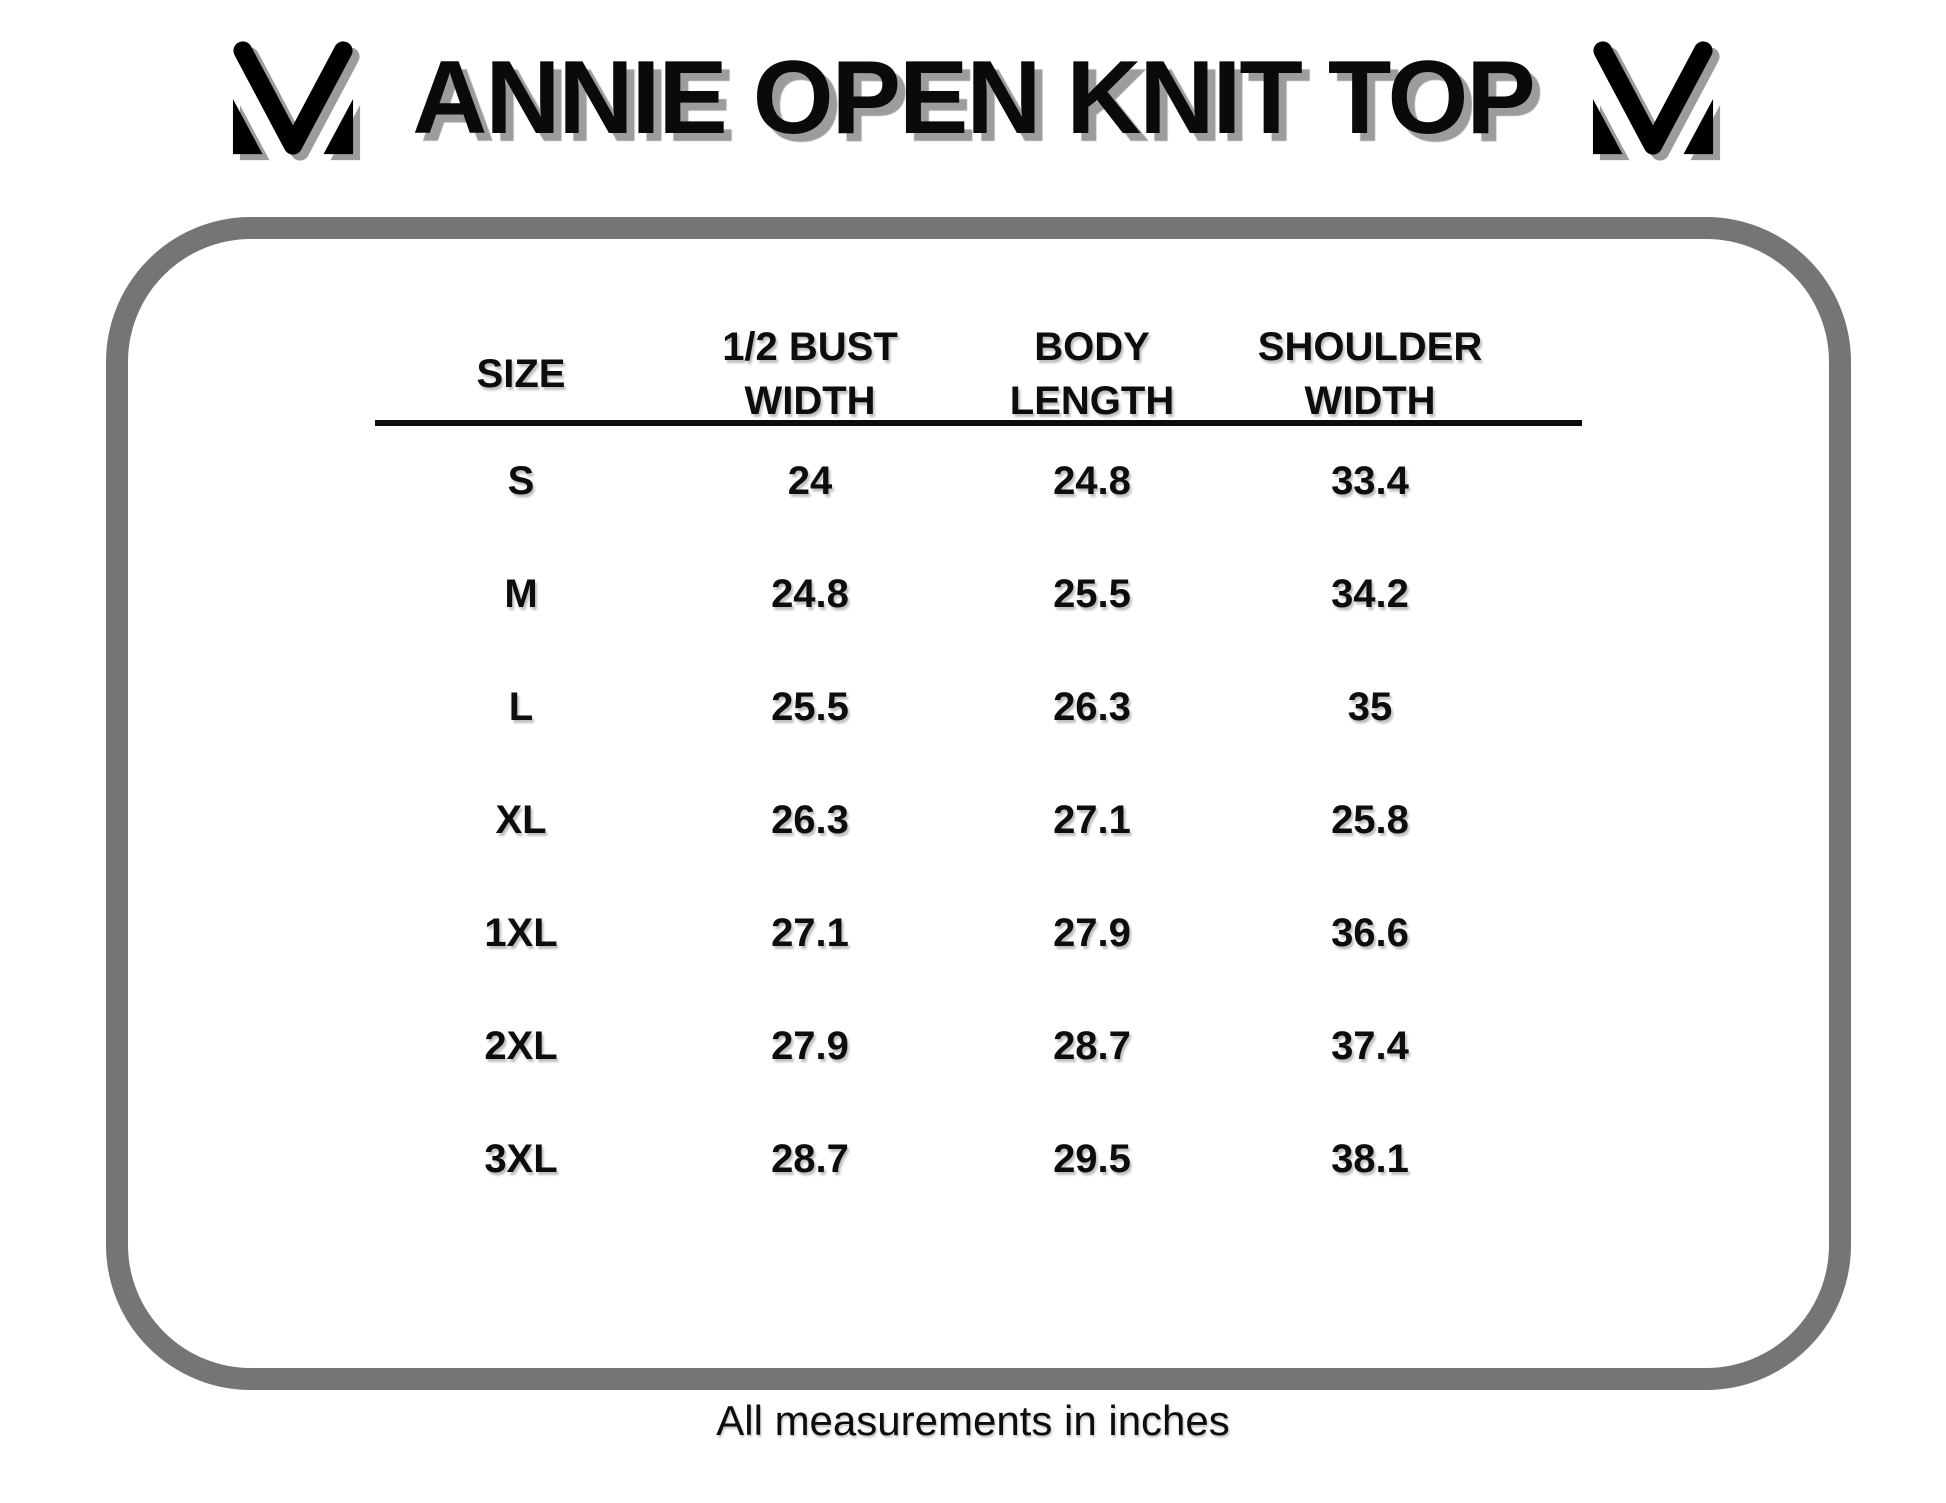 The width and height of the screenshot is (1946, 1503). Describe the element at coordinates (1092, 401) in the screenshot. I see `column-header-line: LENGTH` at that location.